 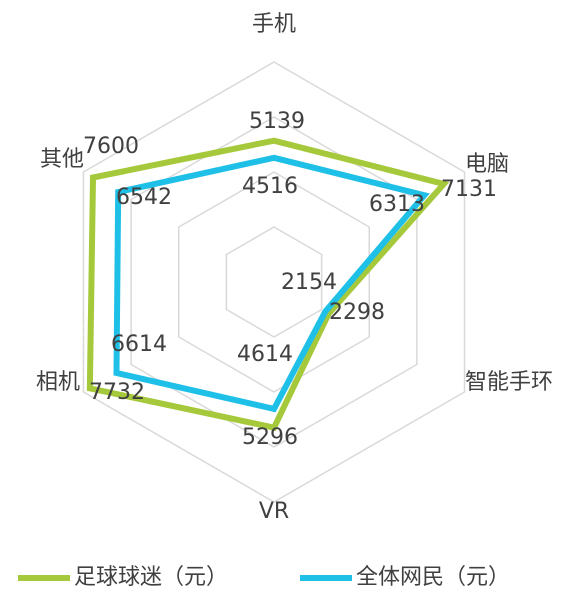 I want to click on grid-ring, so click(x=274, y=282).